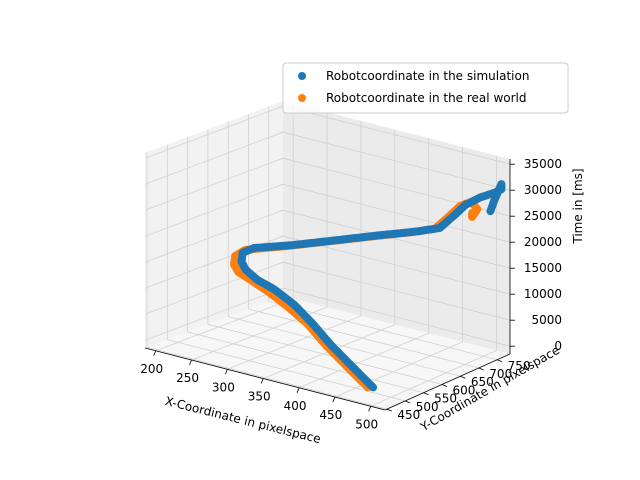 Image resolution: width=640 pixels, height=480 pixels. I want to click on y-tick-label: 500, so click(427, 407).